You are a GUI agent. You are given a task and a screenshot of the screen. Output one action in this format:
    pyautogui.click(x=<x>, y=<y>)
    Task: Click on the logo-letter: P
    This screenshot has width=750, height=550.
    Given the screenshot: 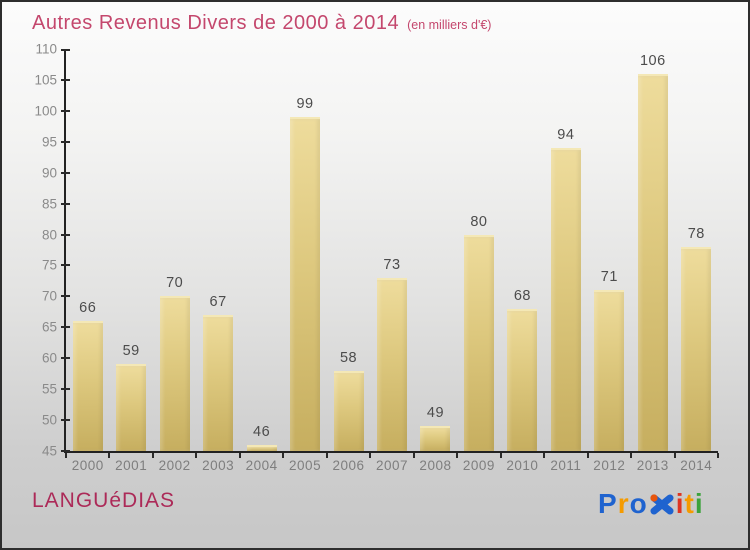 What is the action you would take?
    pyautogui.click(x=608, y=503)
    